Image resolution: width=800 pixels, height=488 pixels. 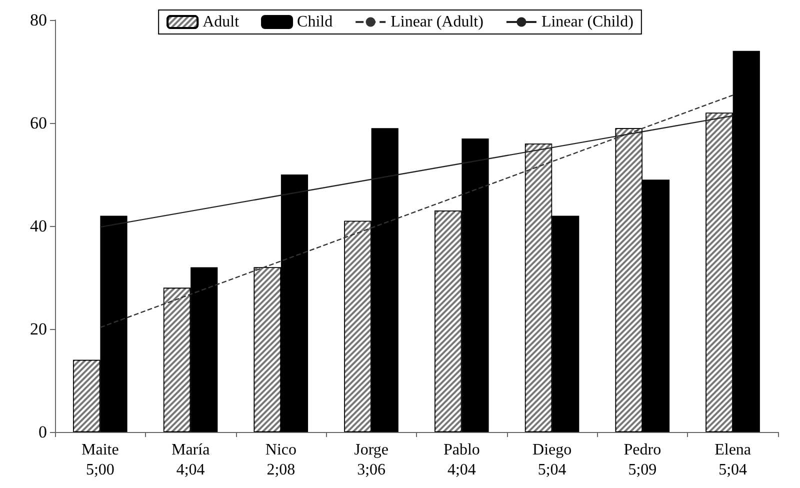 What do you see at coordinates (643, 460) in the screenshot?
I see `x-tick-label: Pedro 5;09` at bounding box center [643, 460].